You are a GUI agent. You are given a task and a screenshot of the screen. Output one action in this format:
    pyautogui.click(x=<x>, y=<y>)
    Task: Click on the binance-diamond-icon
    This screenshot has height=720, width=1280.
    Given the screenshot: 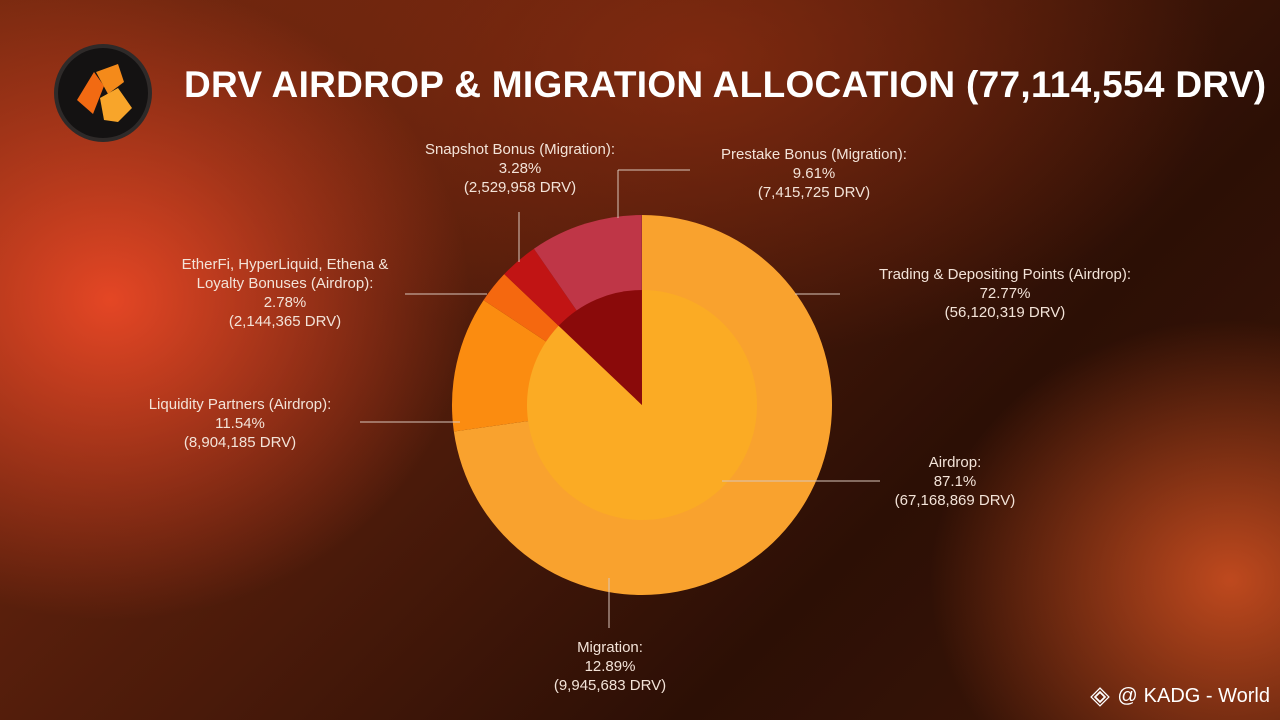 What is the action you would take?
    pyautogui.click(x=1100, y=696)
    